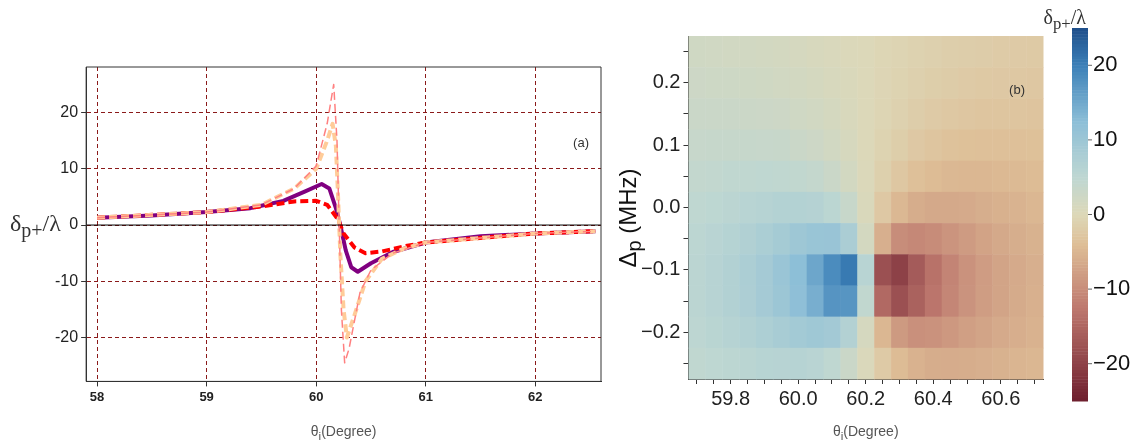 Image resolution: width=1139 pixels, height=448 pixels. I want to click on x-tick-label: 60.4, so click(933, 397).